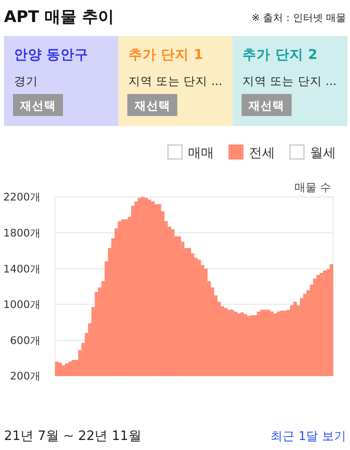 The image size is (350, 450). Describe the element at coordinates (312, 187) in the screenshot. I see `y-axis-title: 매물 수` at that location.